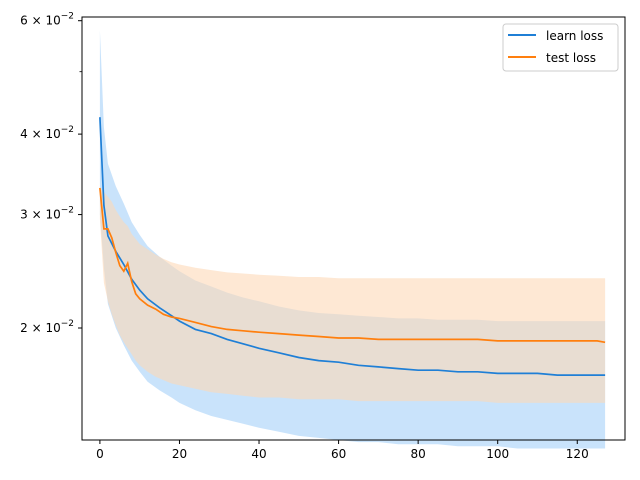  I want to click on legend-label-learn-loss: learn loss, so click(574, 36).